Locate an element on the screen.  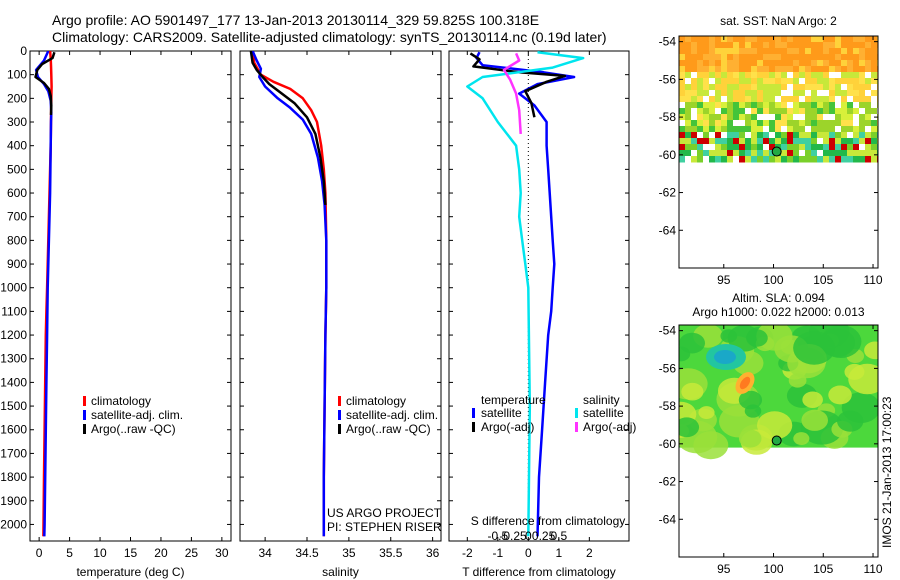
salinity-profile-xlabel: salinity is located at coordinates (340, 572).